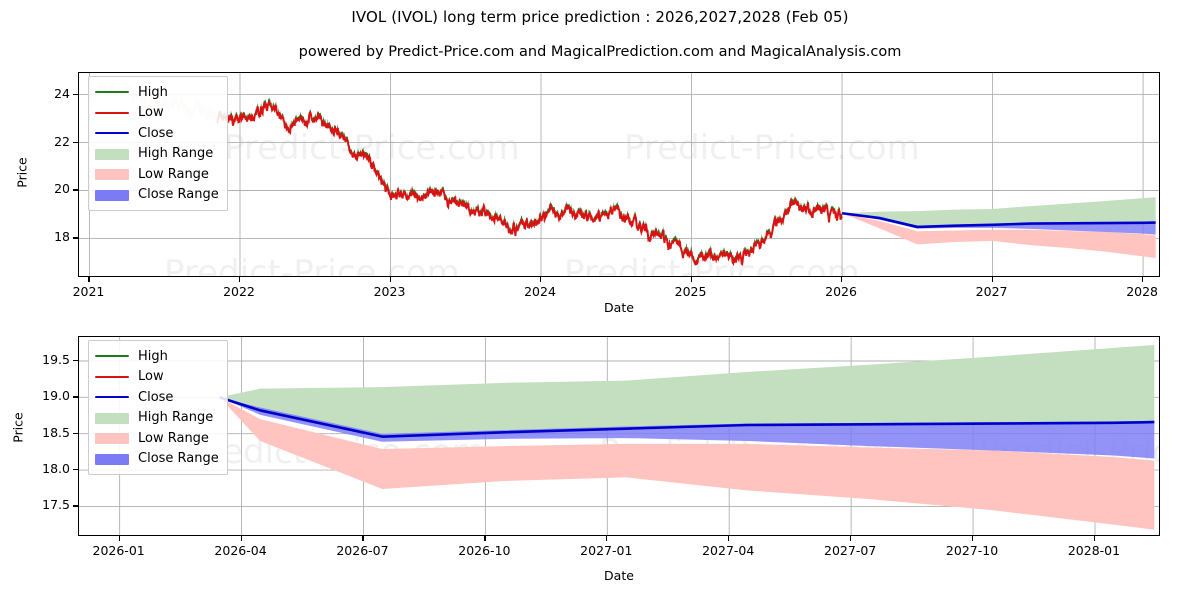 This screenshot has width=1200, height=600. What do you see at coordinates (850, 550) in the screenshot?
I see `x-tick-label: 2027-07` at bounding box center [850, 550].